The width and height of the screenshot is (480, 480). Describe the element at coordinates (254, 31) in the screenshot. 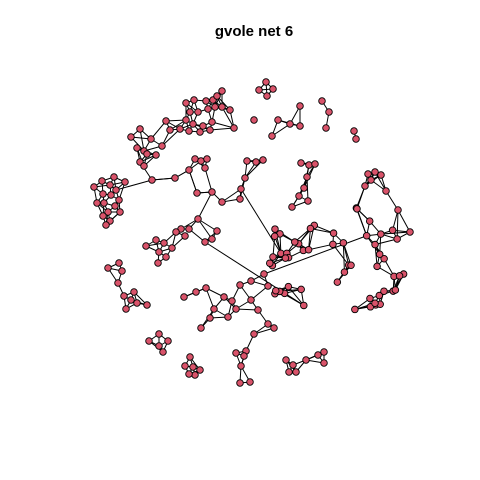

I see `plot-title: gvole net 6` at that location.